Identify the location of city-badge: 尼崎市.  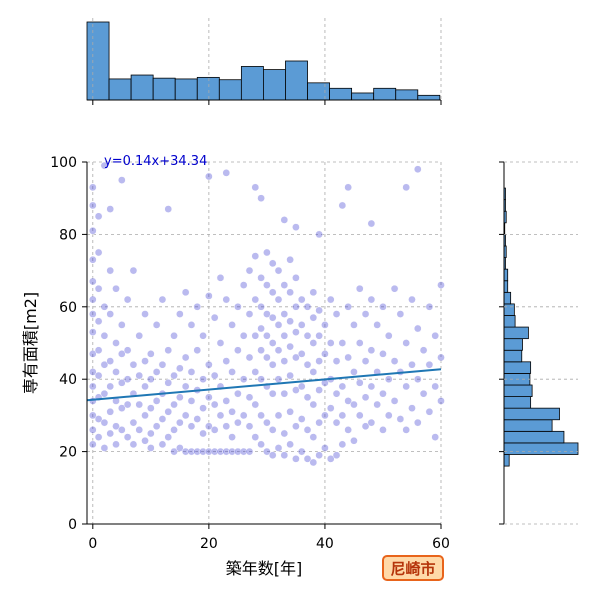
(413, 568).